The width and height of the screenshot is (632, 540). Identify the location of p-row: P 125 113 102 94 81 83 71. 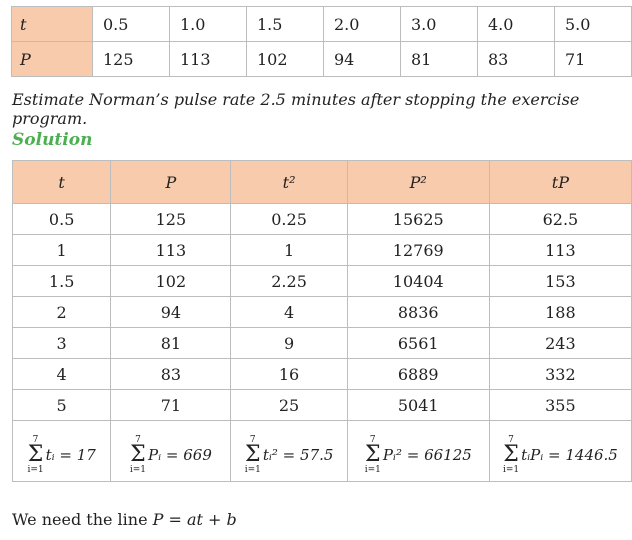
(321, 59).